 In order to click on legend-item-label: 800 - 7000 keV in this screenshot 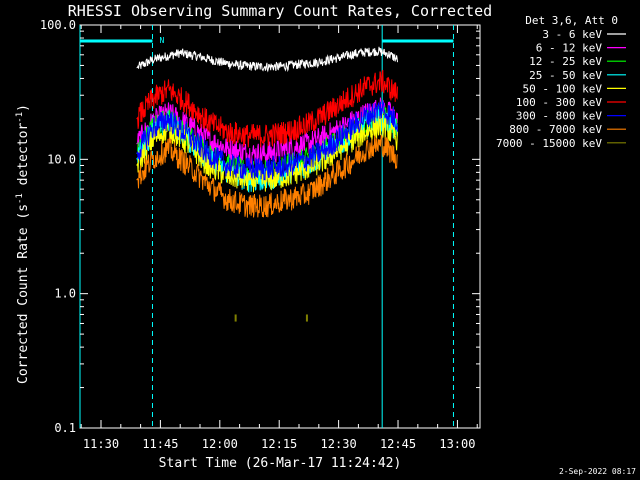, I will do `click(555, 129)`.